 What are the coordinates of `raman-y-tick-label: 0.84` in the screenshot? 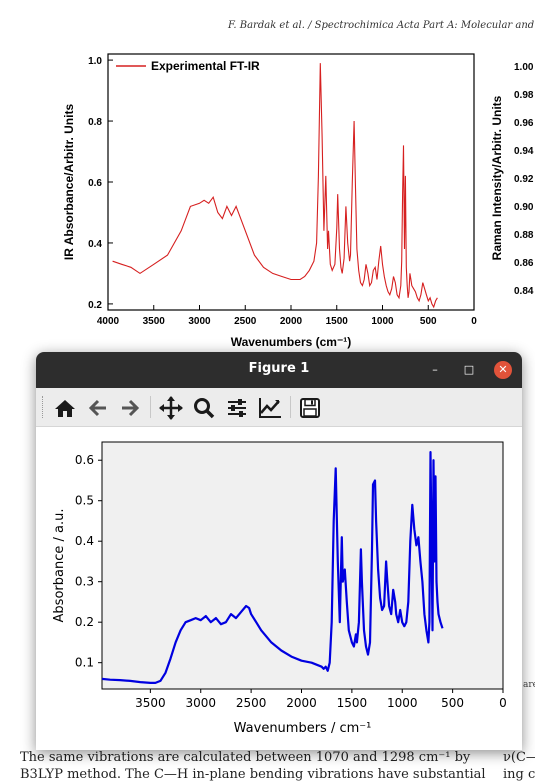 It's located at (524, 291).